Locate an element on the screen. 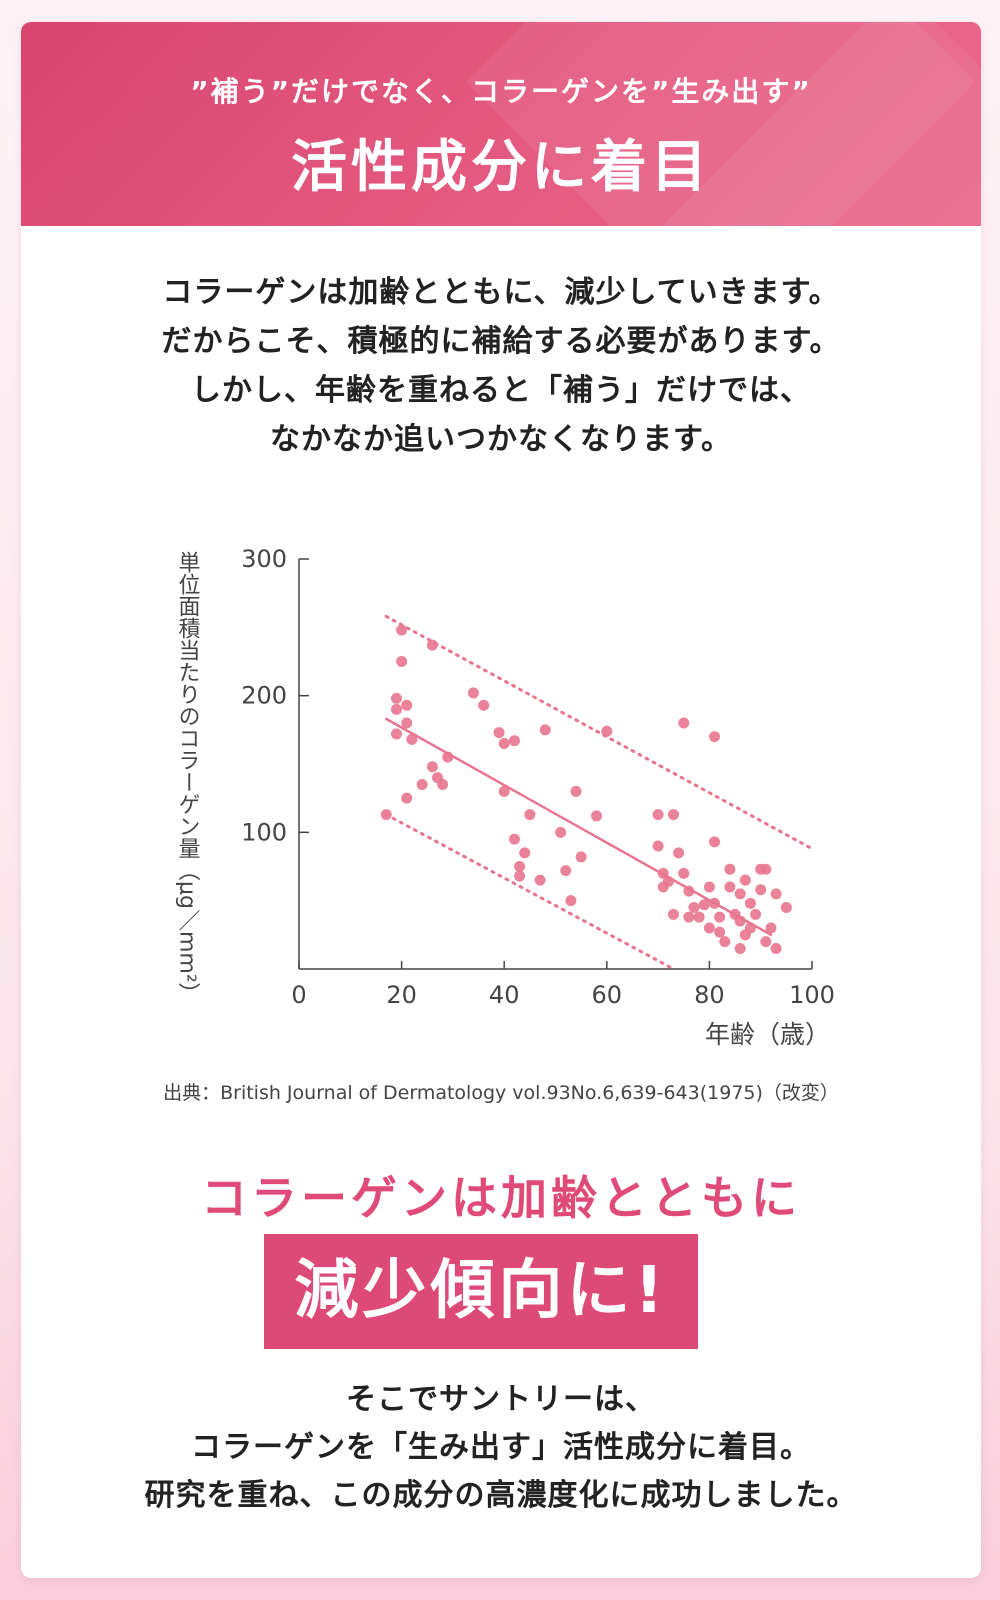 This screenshot has width=1000, height=1600. y-tick-label: 200 is located at coordinates (264, 696).